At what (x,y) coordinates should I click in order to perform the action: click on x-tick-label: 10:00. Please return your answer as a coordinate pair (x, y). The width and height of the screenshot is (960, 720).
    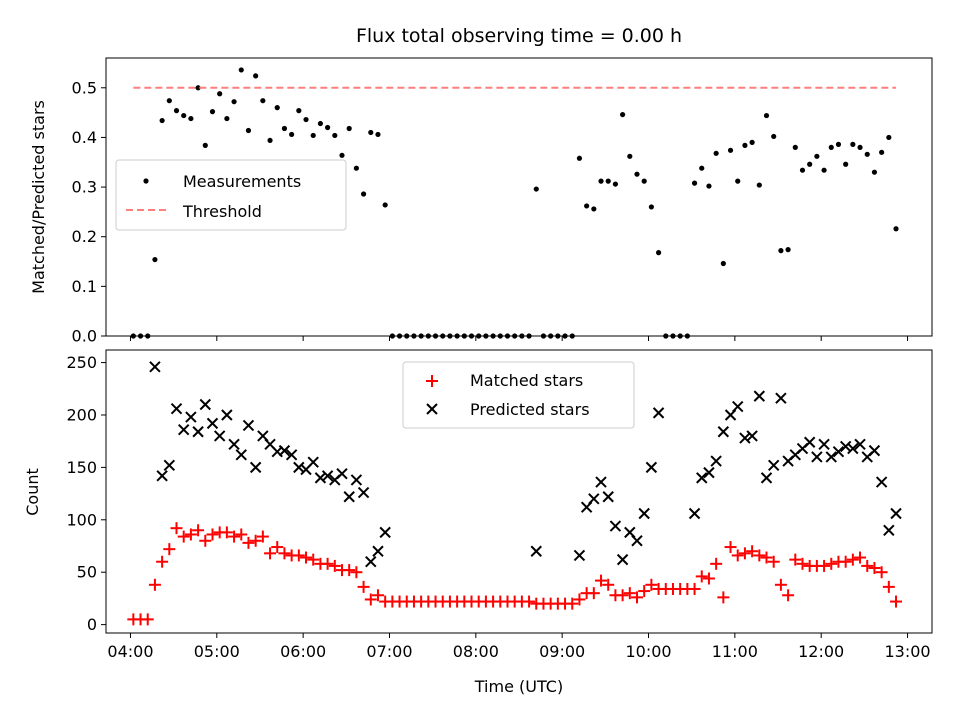
    Looking at the image, I should click on (648, 651).